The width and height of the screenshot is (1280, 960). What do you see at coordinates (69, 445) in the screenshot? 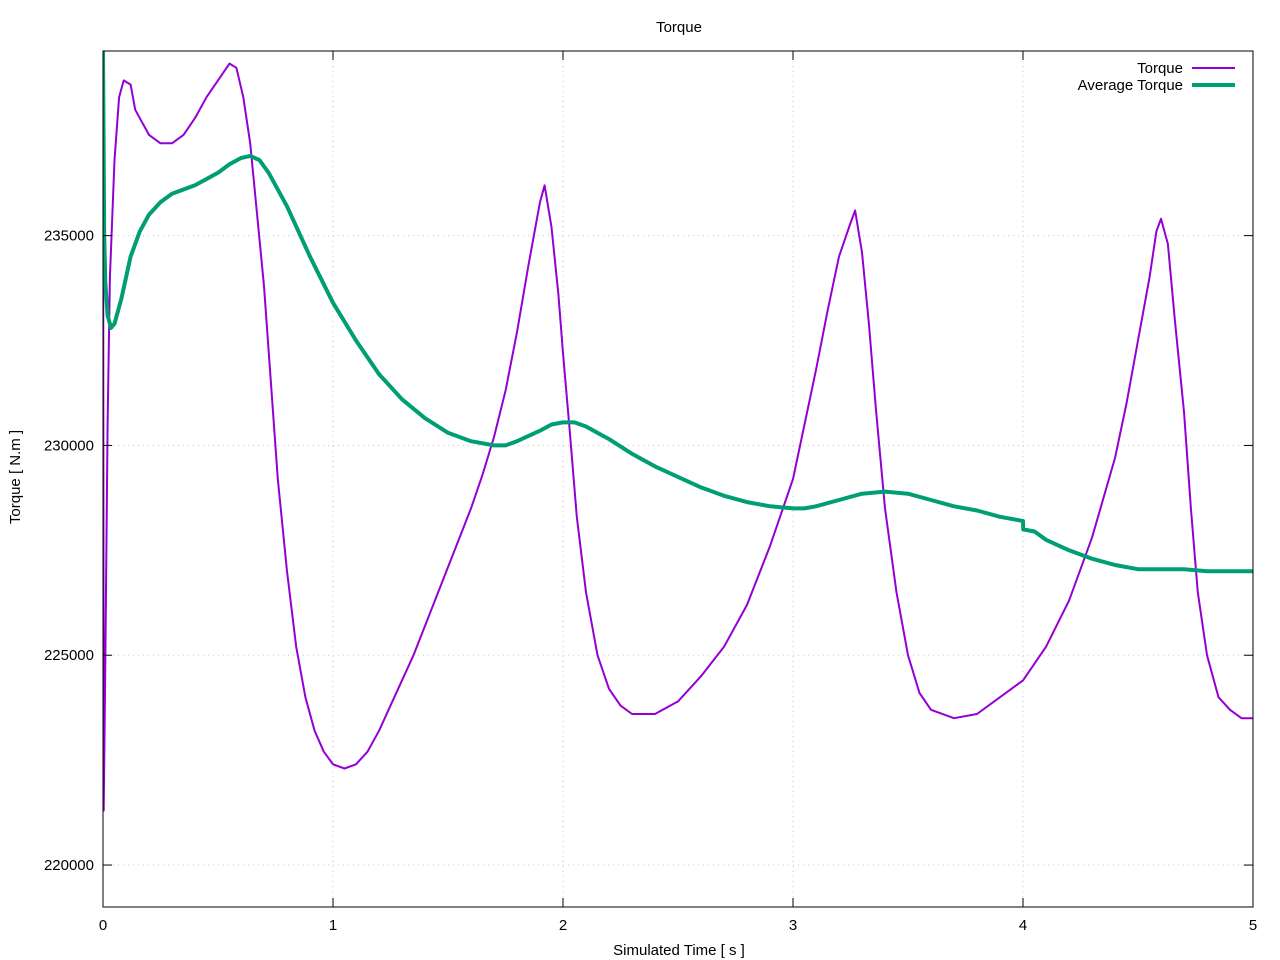
I see `y-tick-label: 230000` at bounding box center [69, 445].